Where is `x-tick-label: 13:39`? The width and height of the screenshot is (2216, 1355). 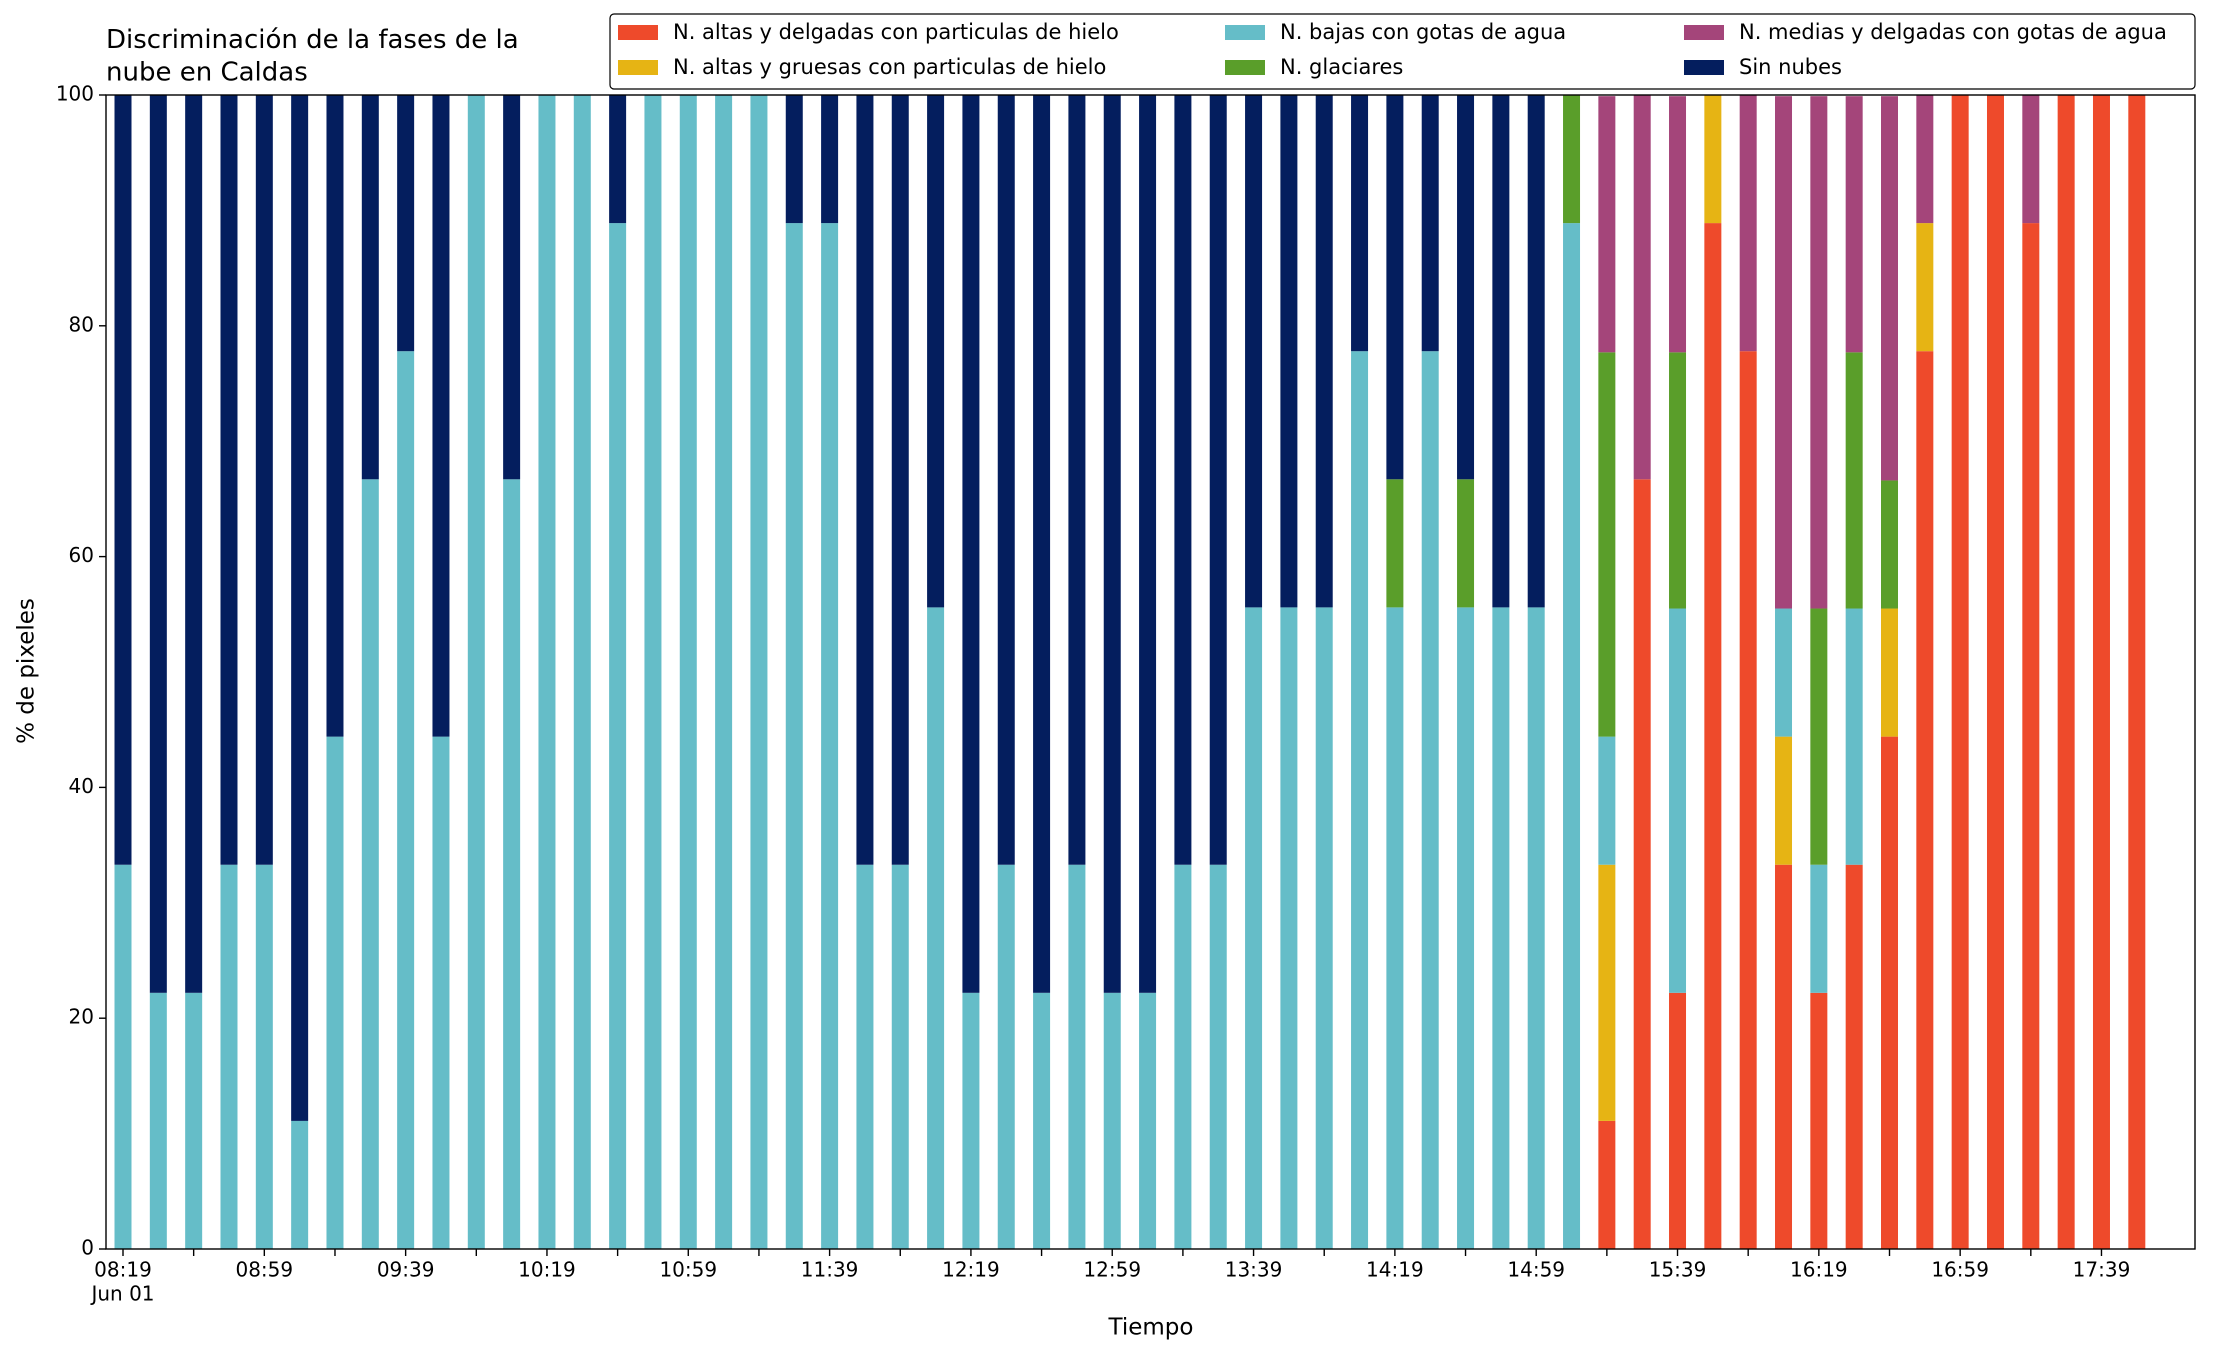
x-tick-label: 13:39 is located at coordinates (1254, 1270).